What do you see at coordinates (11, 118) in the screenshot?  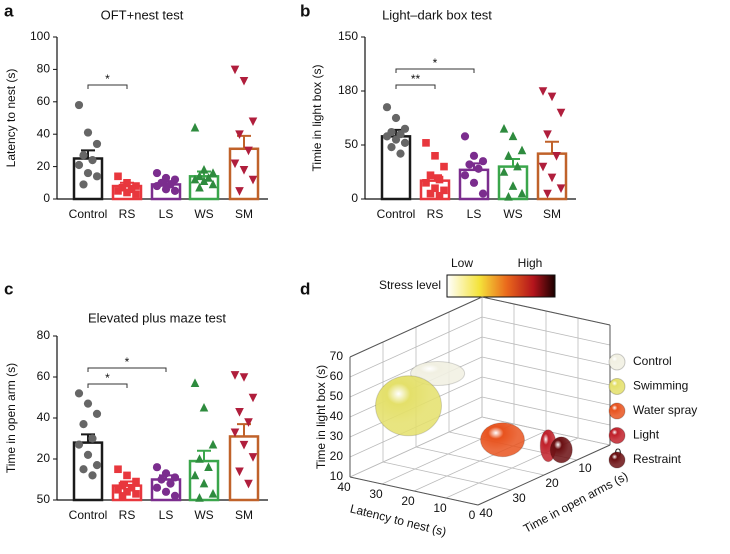 I see `y-axis-label: Latency to nest (s)` at bounding box center [11, 118].